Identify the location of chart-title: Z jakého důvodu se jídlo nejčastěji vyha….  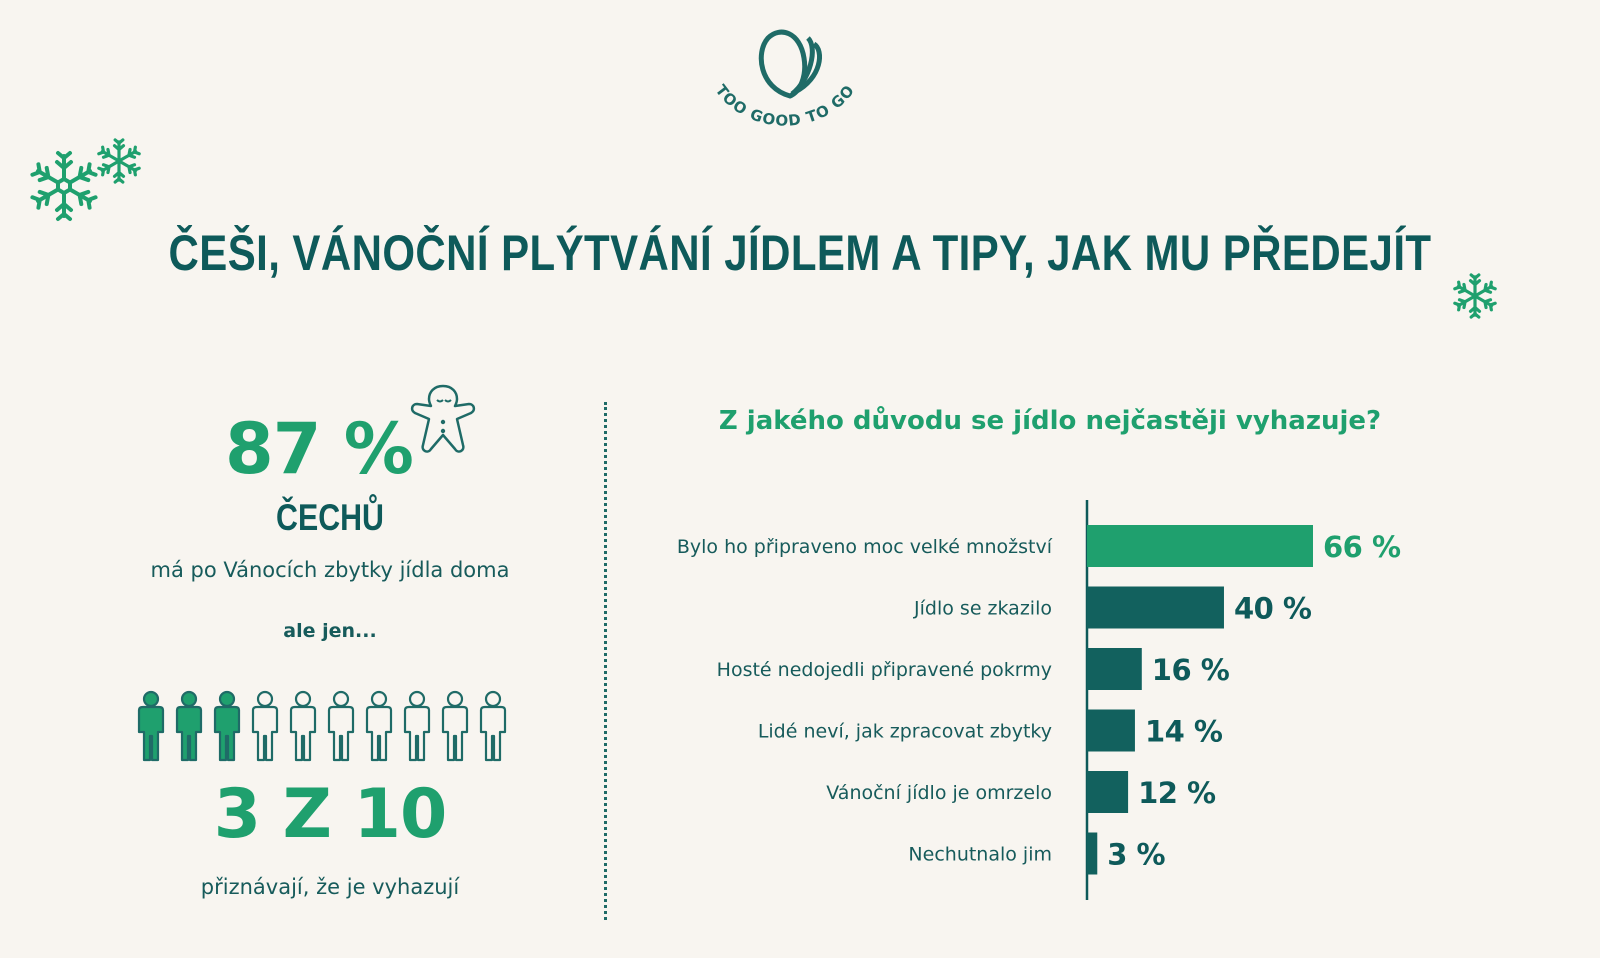
(1050, 421).